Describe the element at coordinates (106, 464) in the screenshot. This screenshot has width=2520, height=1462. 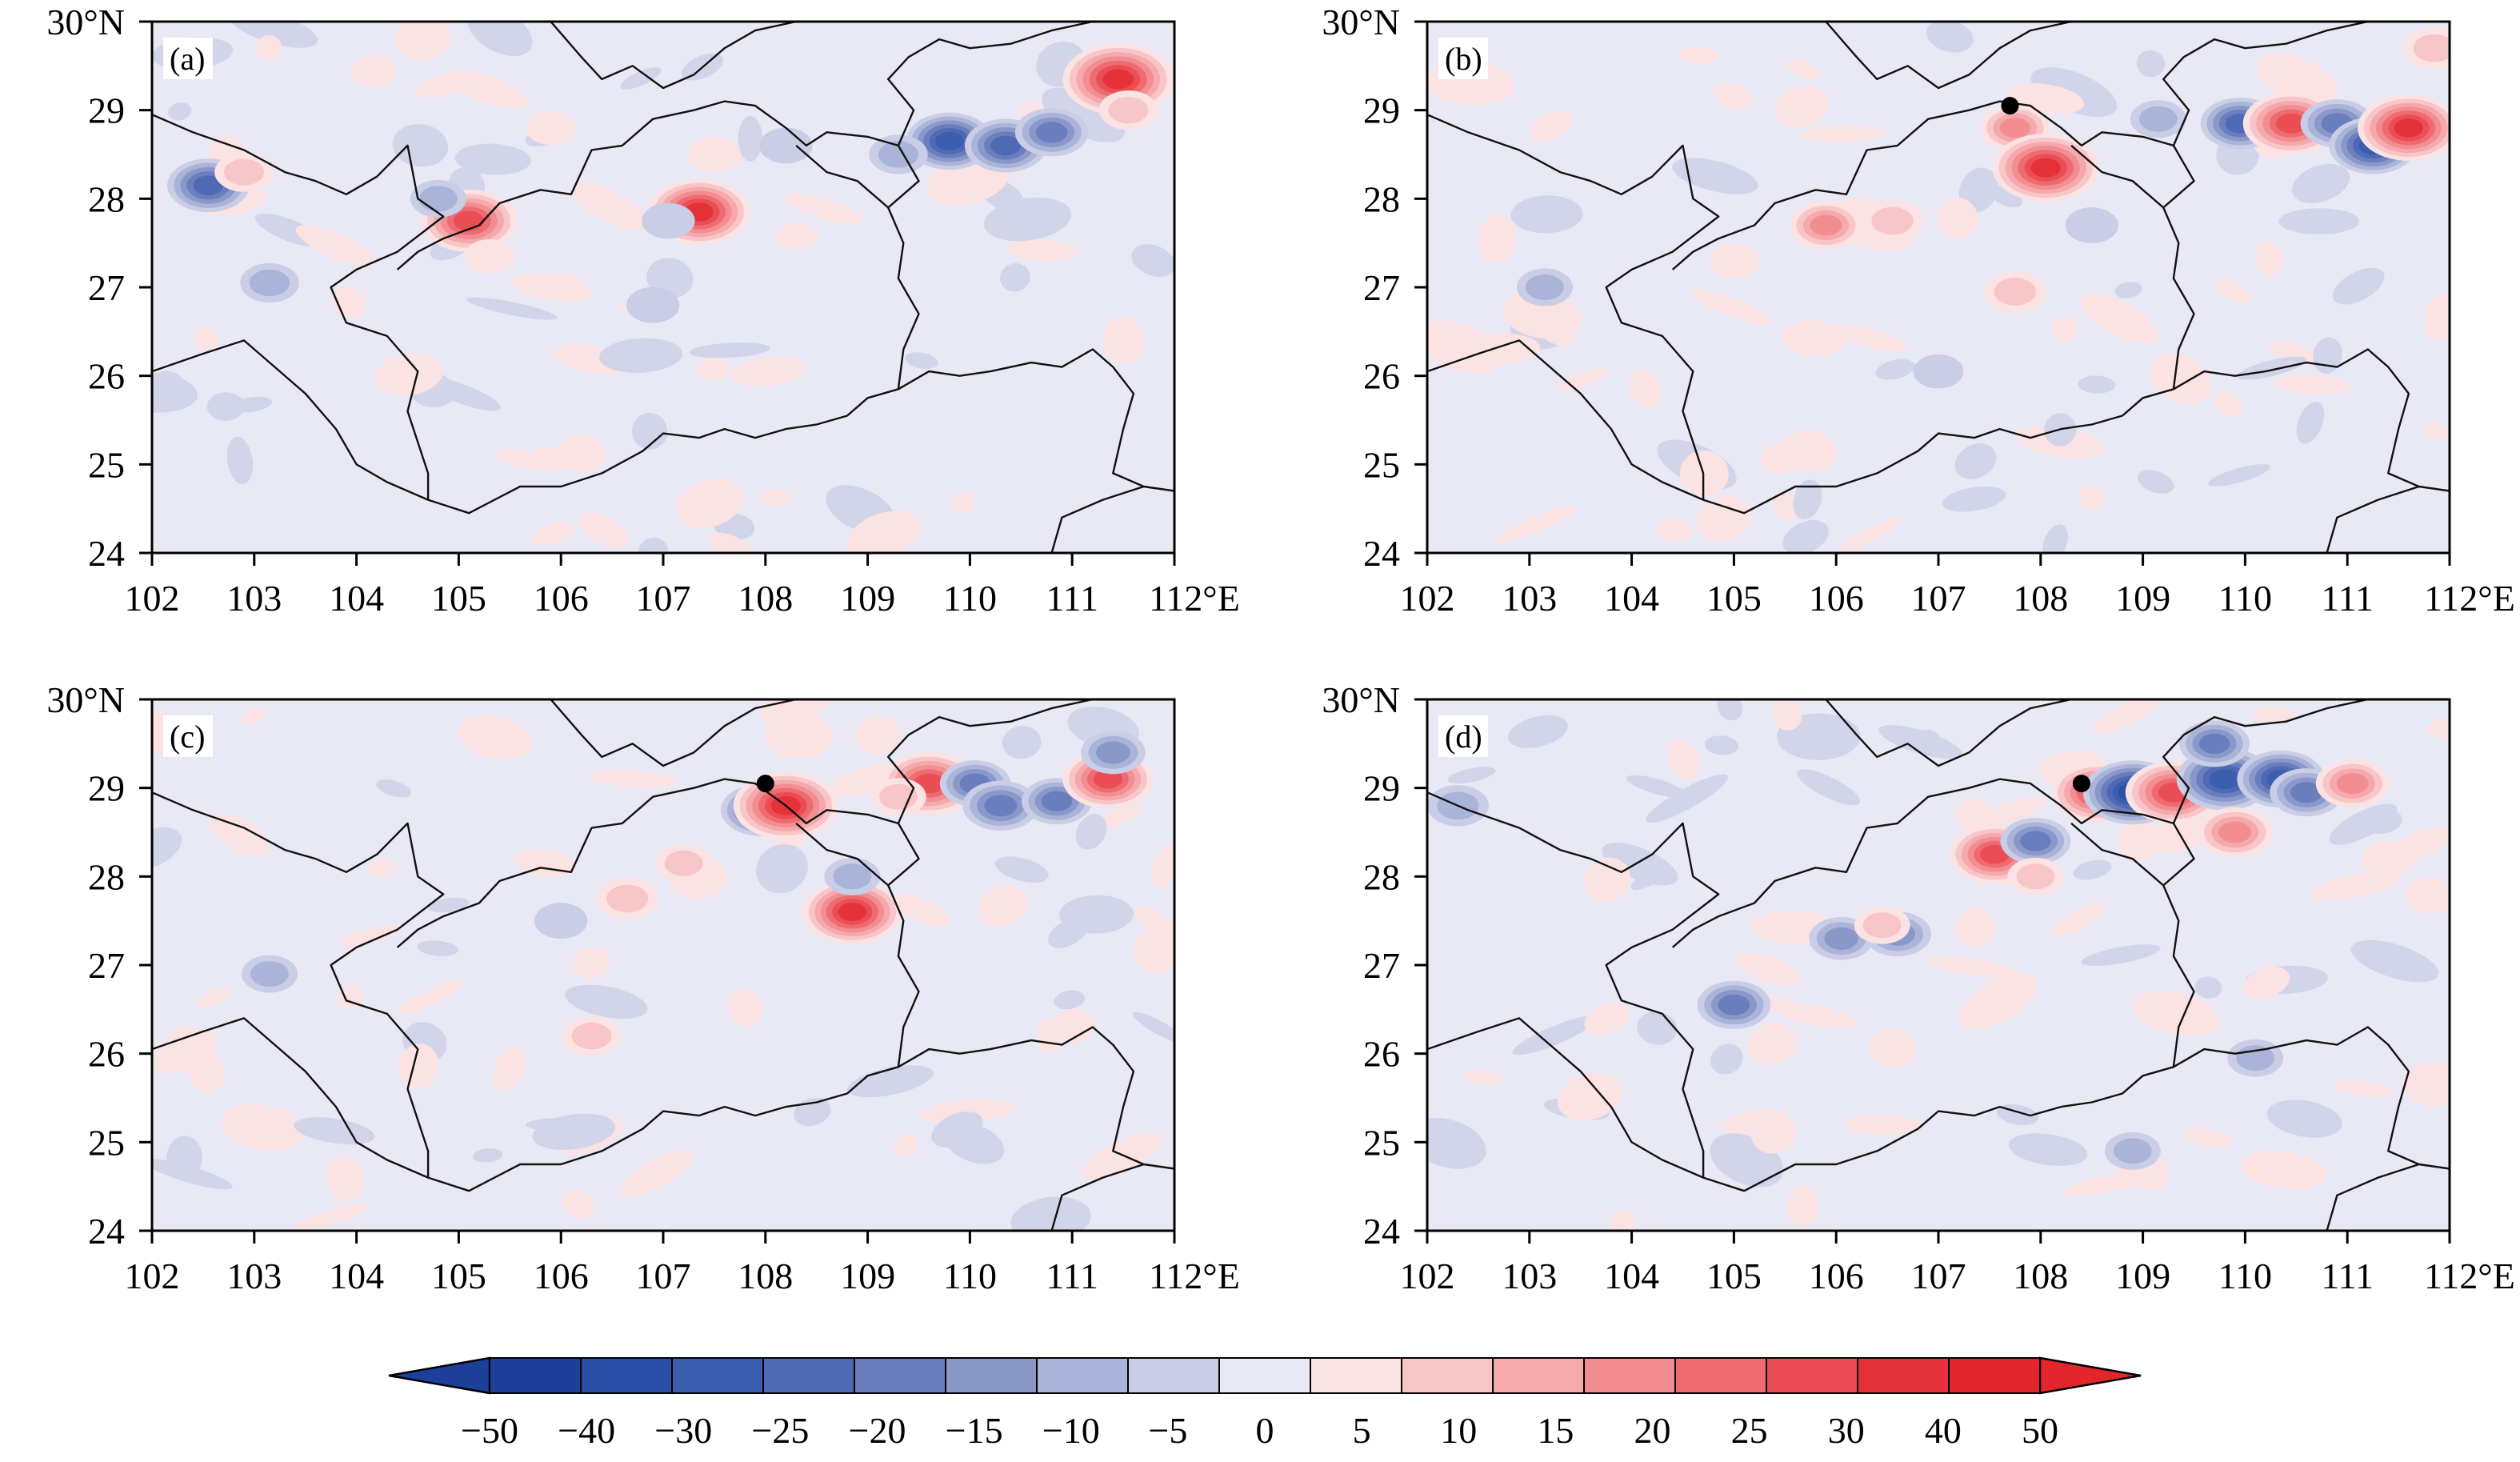
I see `y-tick-label: 25` at that location.